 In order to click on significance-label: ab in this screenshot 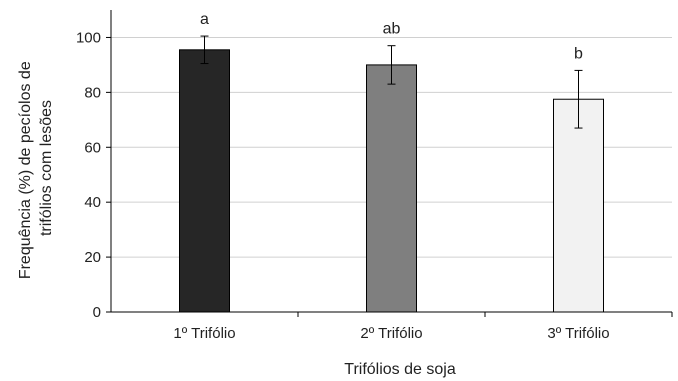, I will do `click(392, 29)`.